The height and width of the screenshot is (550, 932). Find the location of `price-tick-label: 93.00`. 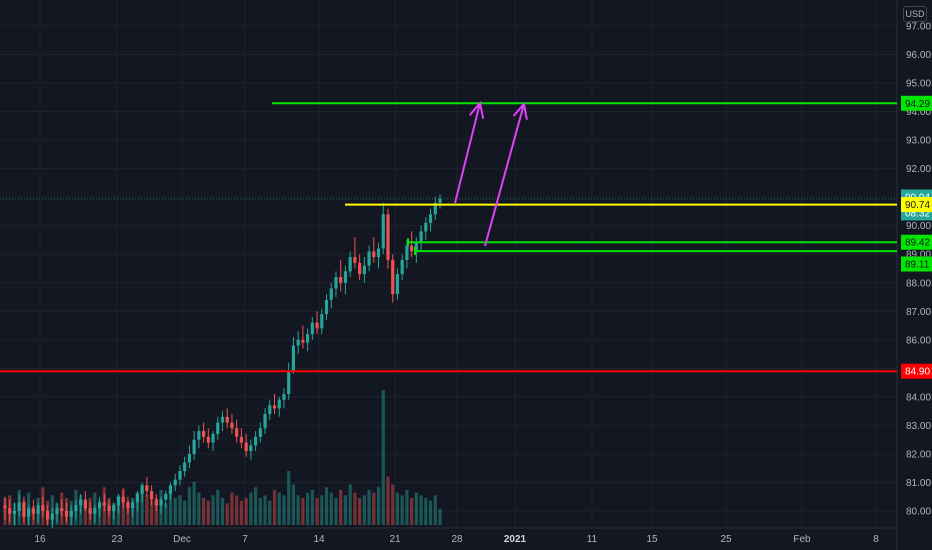

price-tick-label: 93.00 is located at coordinates (918, 141).